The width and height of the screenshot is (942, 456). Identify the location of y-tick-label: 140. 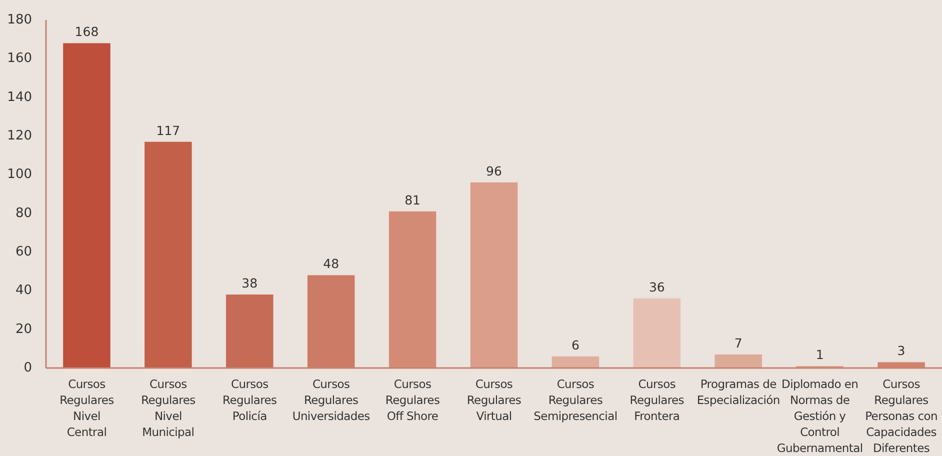
(19, 97).